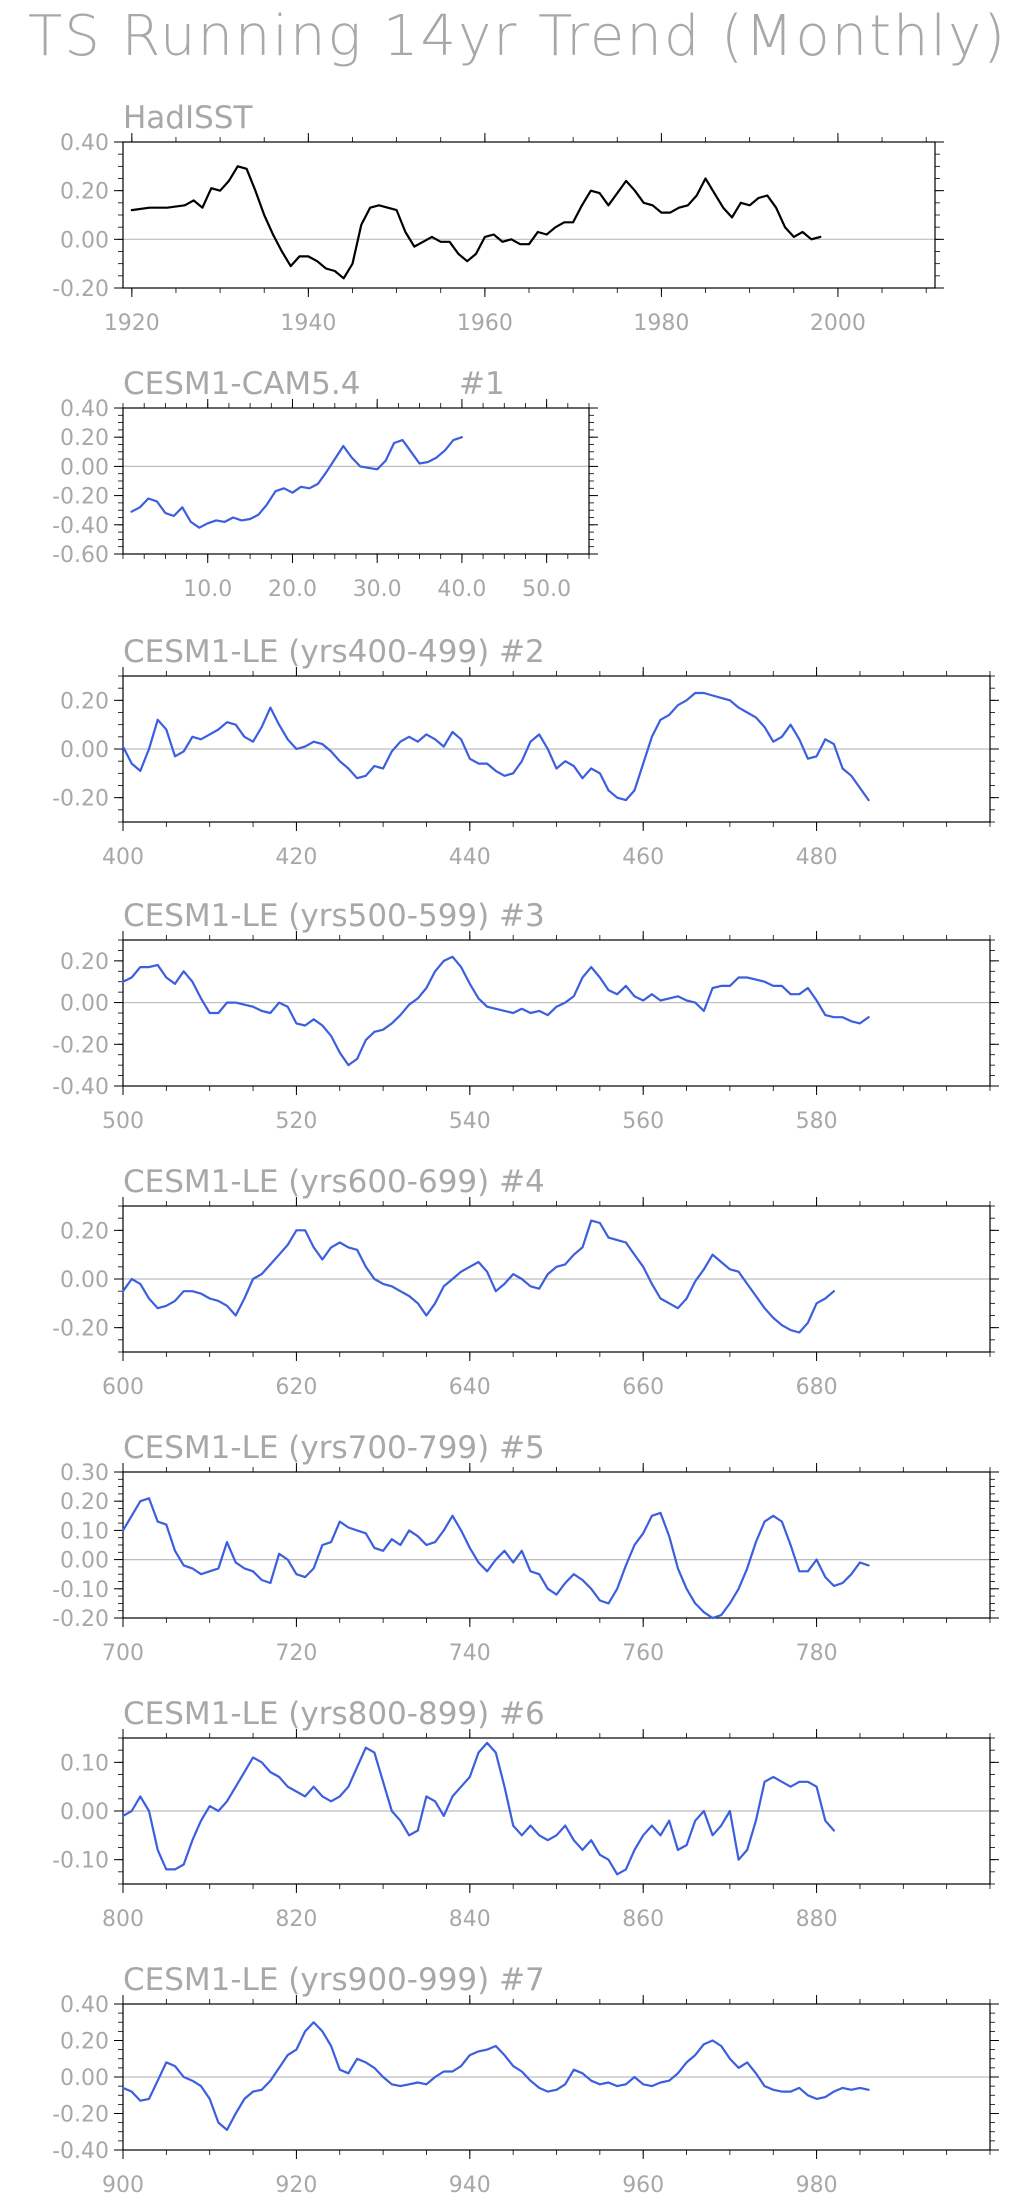 The image size is (1018, 2208). What do you see at coordinates (334, 1182) in the screenshot?
I see `panel-title: CESM1-LE (yrs600-699) #4` at bounding box center [334, 1182].